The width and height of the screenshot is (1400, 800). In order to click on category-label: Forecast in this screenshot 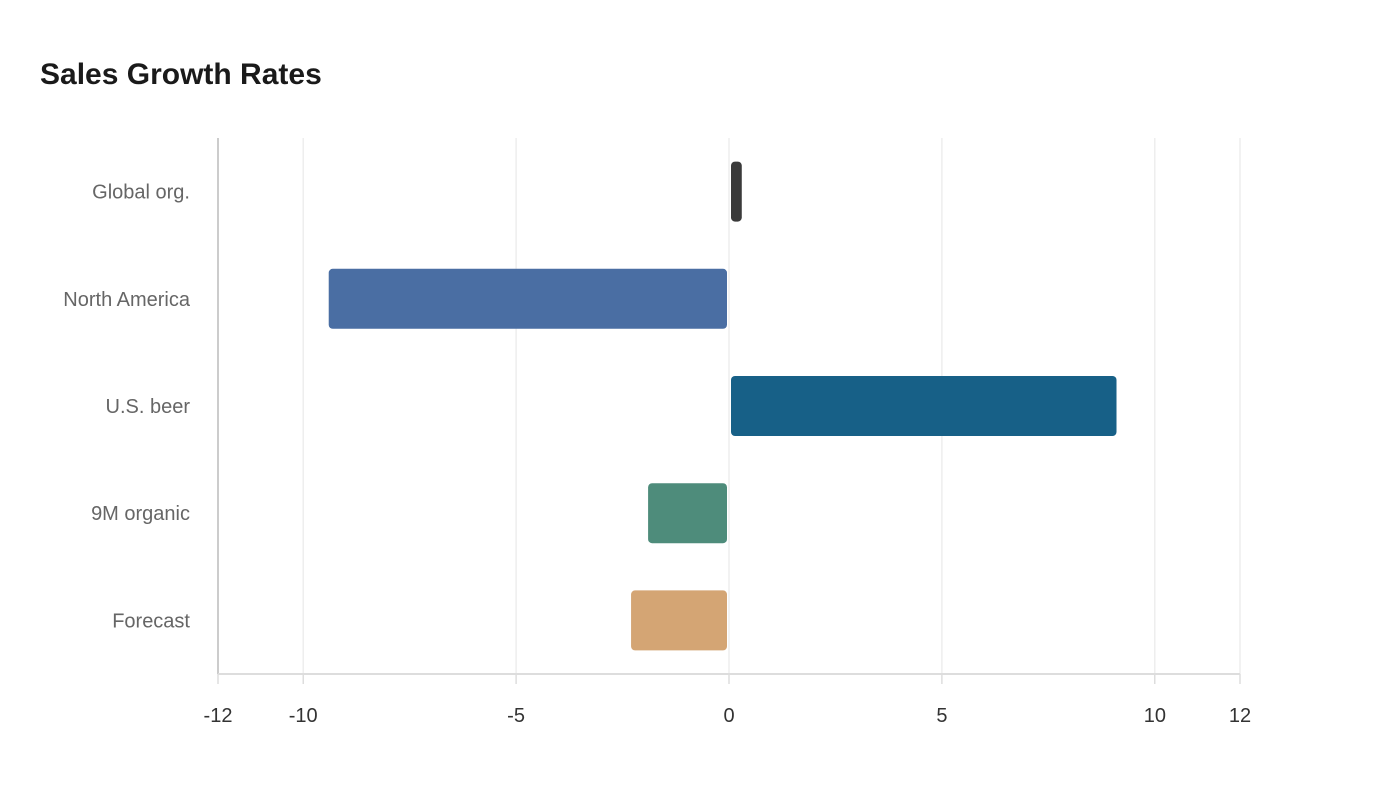, I will do `click(151, 621)`.